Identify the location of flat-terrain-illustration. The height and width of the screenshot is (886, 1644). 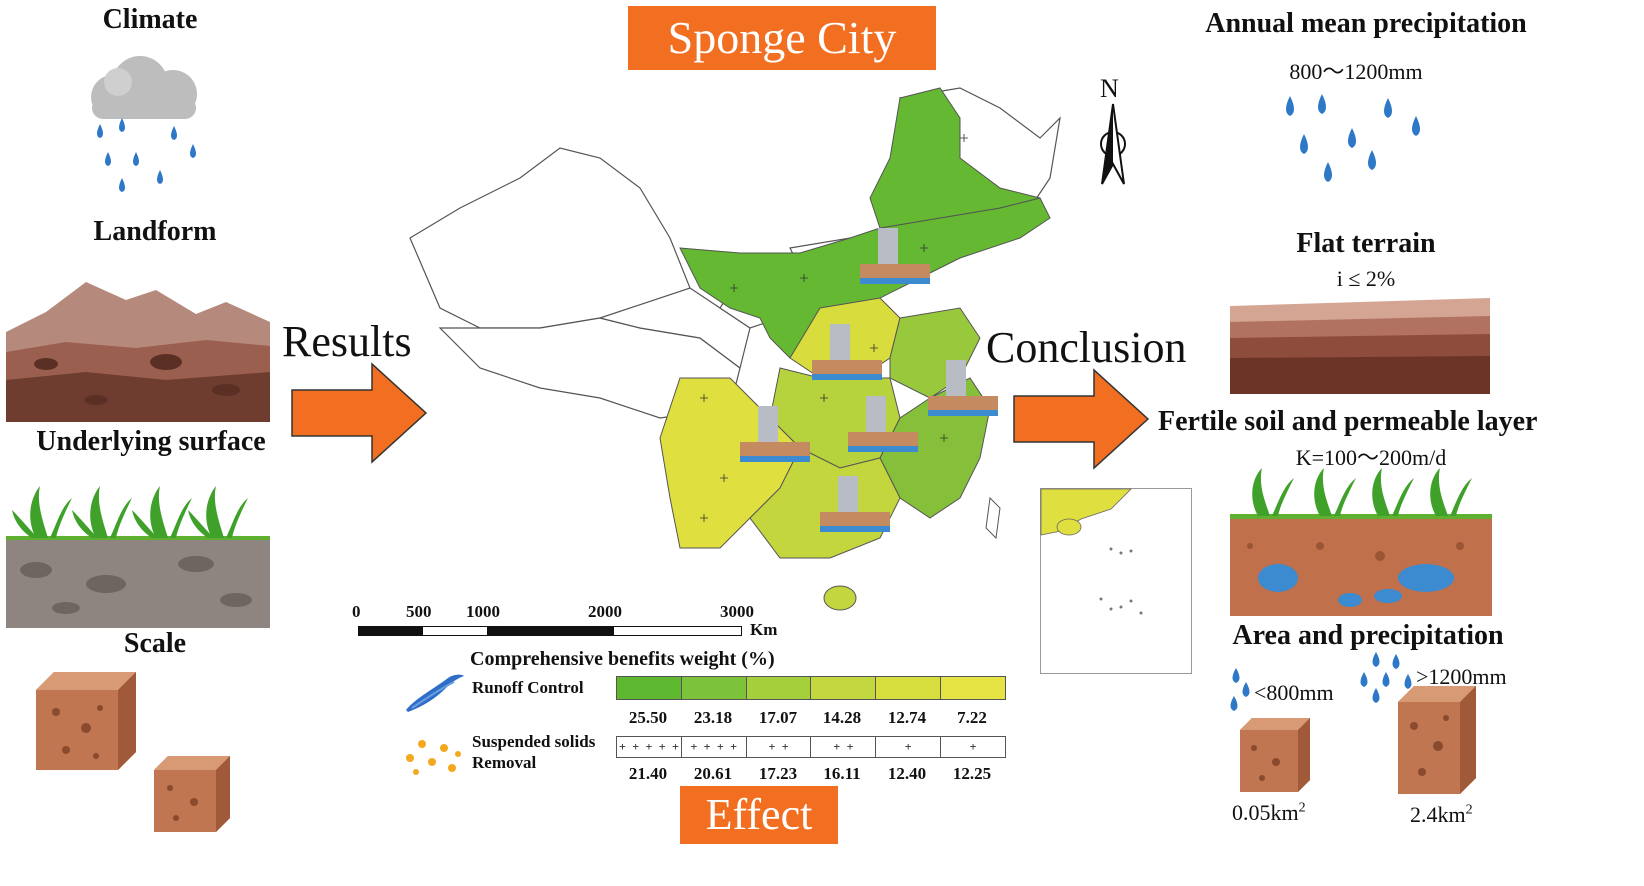
(1360, 346).